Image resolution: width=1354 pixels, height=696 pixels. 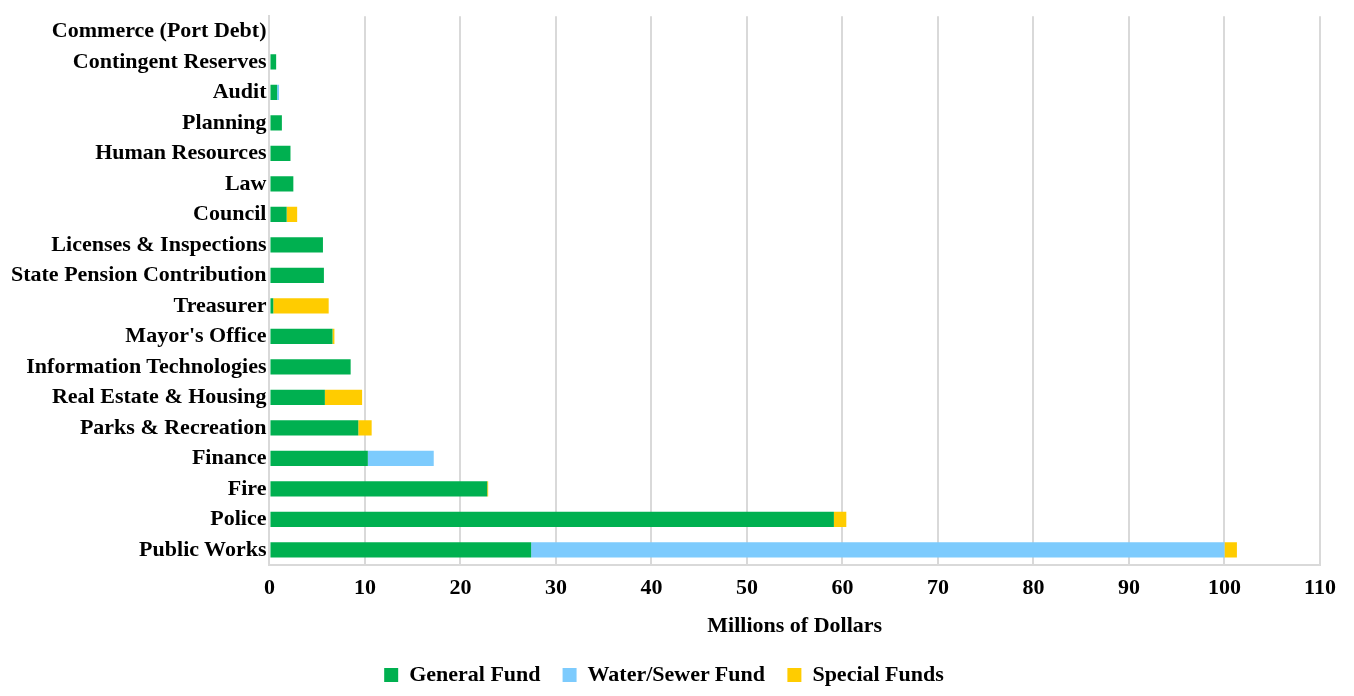 What do you see at coordinates (196, 335) in the screenshot?
I see `y-tick-label: Mayor's Office` at bounding box center [196, 335].